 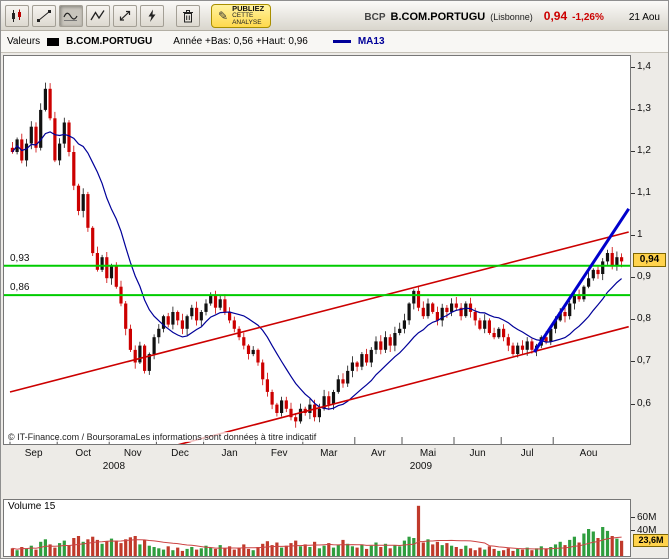 I want to click on ma13-label: MA13, so click(x=371, y=41).